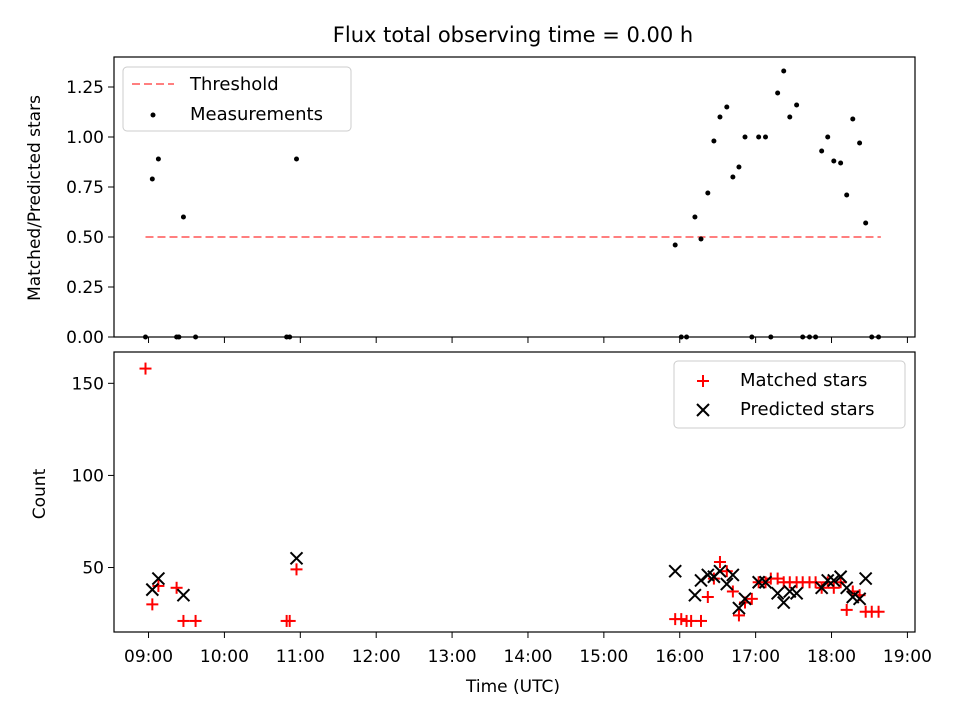 The width and height of the screenshot is (960, 720). I want to click on bottom-xtick-label: 14:00, so click(527, 657).